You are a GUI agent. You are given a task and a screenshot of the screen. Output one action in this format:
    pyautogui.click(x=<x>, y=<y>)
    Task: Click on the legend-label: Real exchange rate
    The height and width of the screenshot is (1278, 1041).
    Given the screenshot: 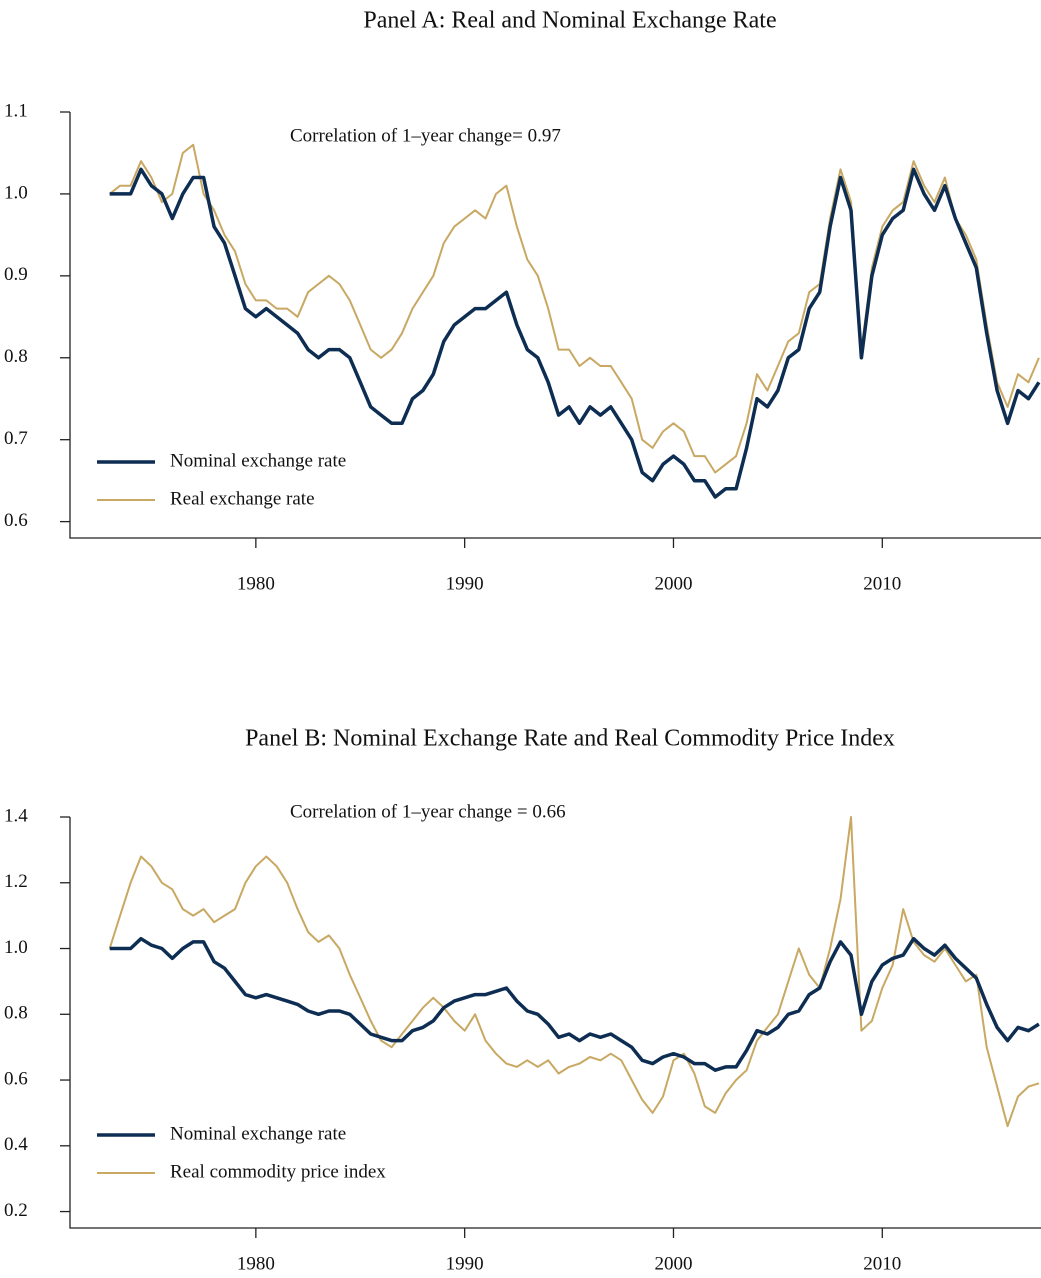 What is the action you would take?
    pyautogui.click(x=242, y=498)
    